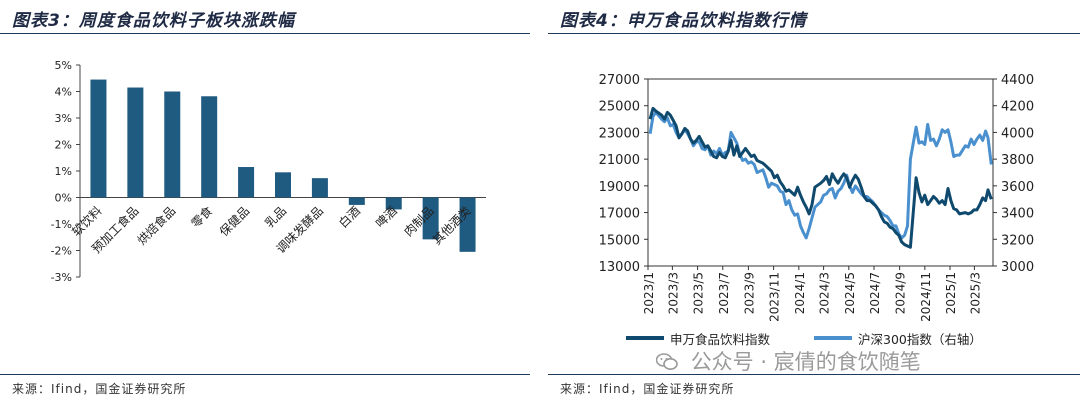 The width and height of the screenshot is (1080, 407). I want to click on legend-item-series-1: 申万食品饮料指数, so click(698, 338).